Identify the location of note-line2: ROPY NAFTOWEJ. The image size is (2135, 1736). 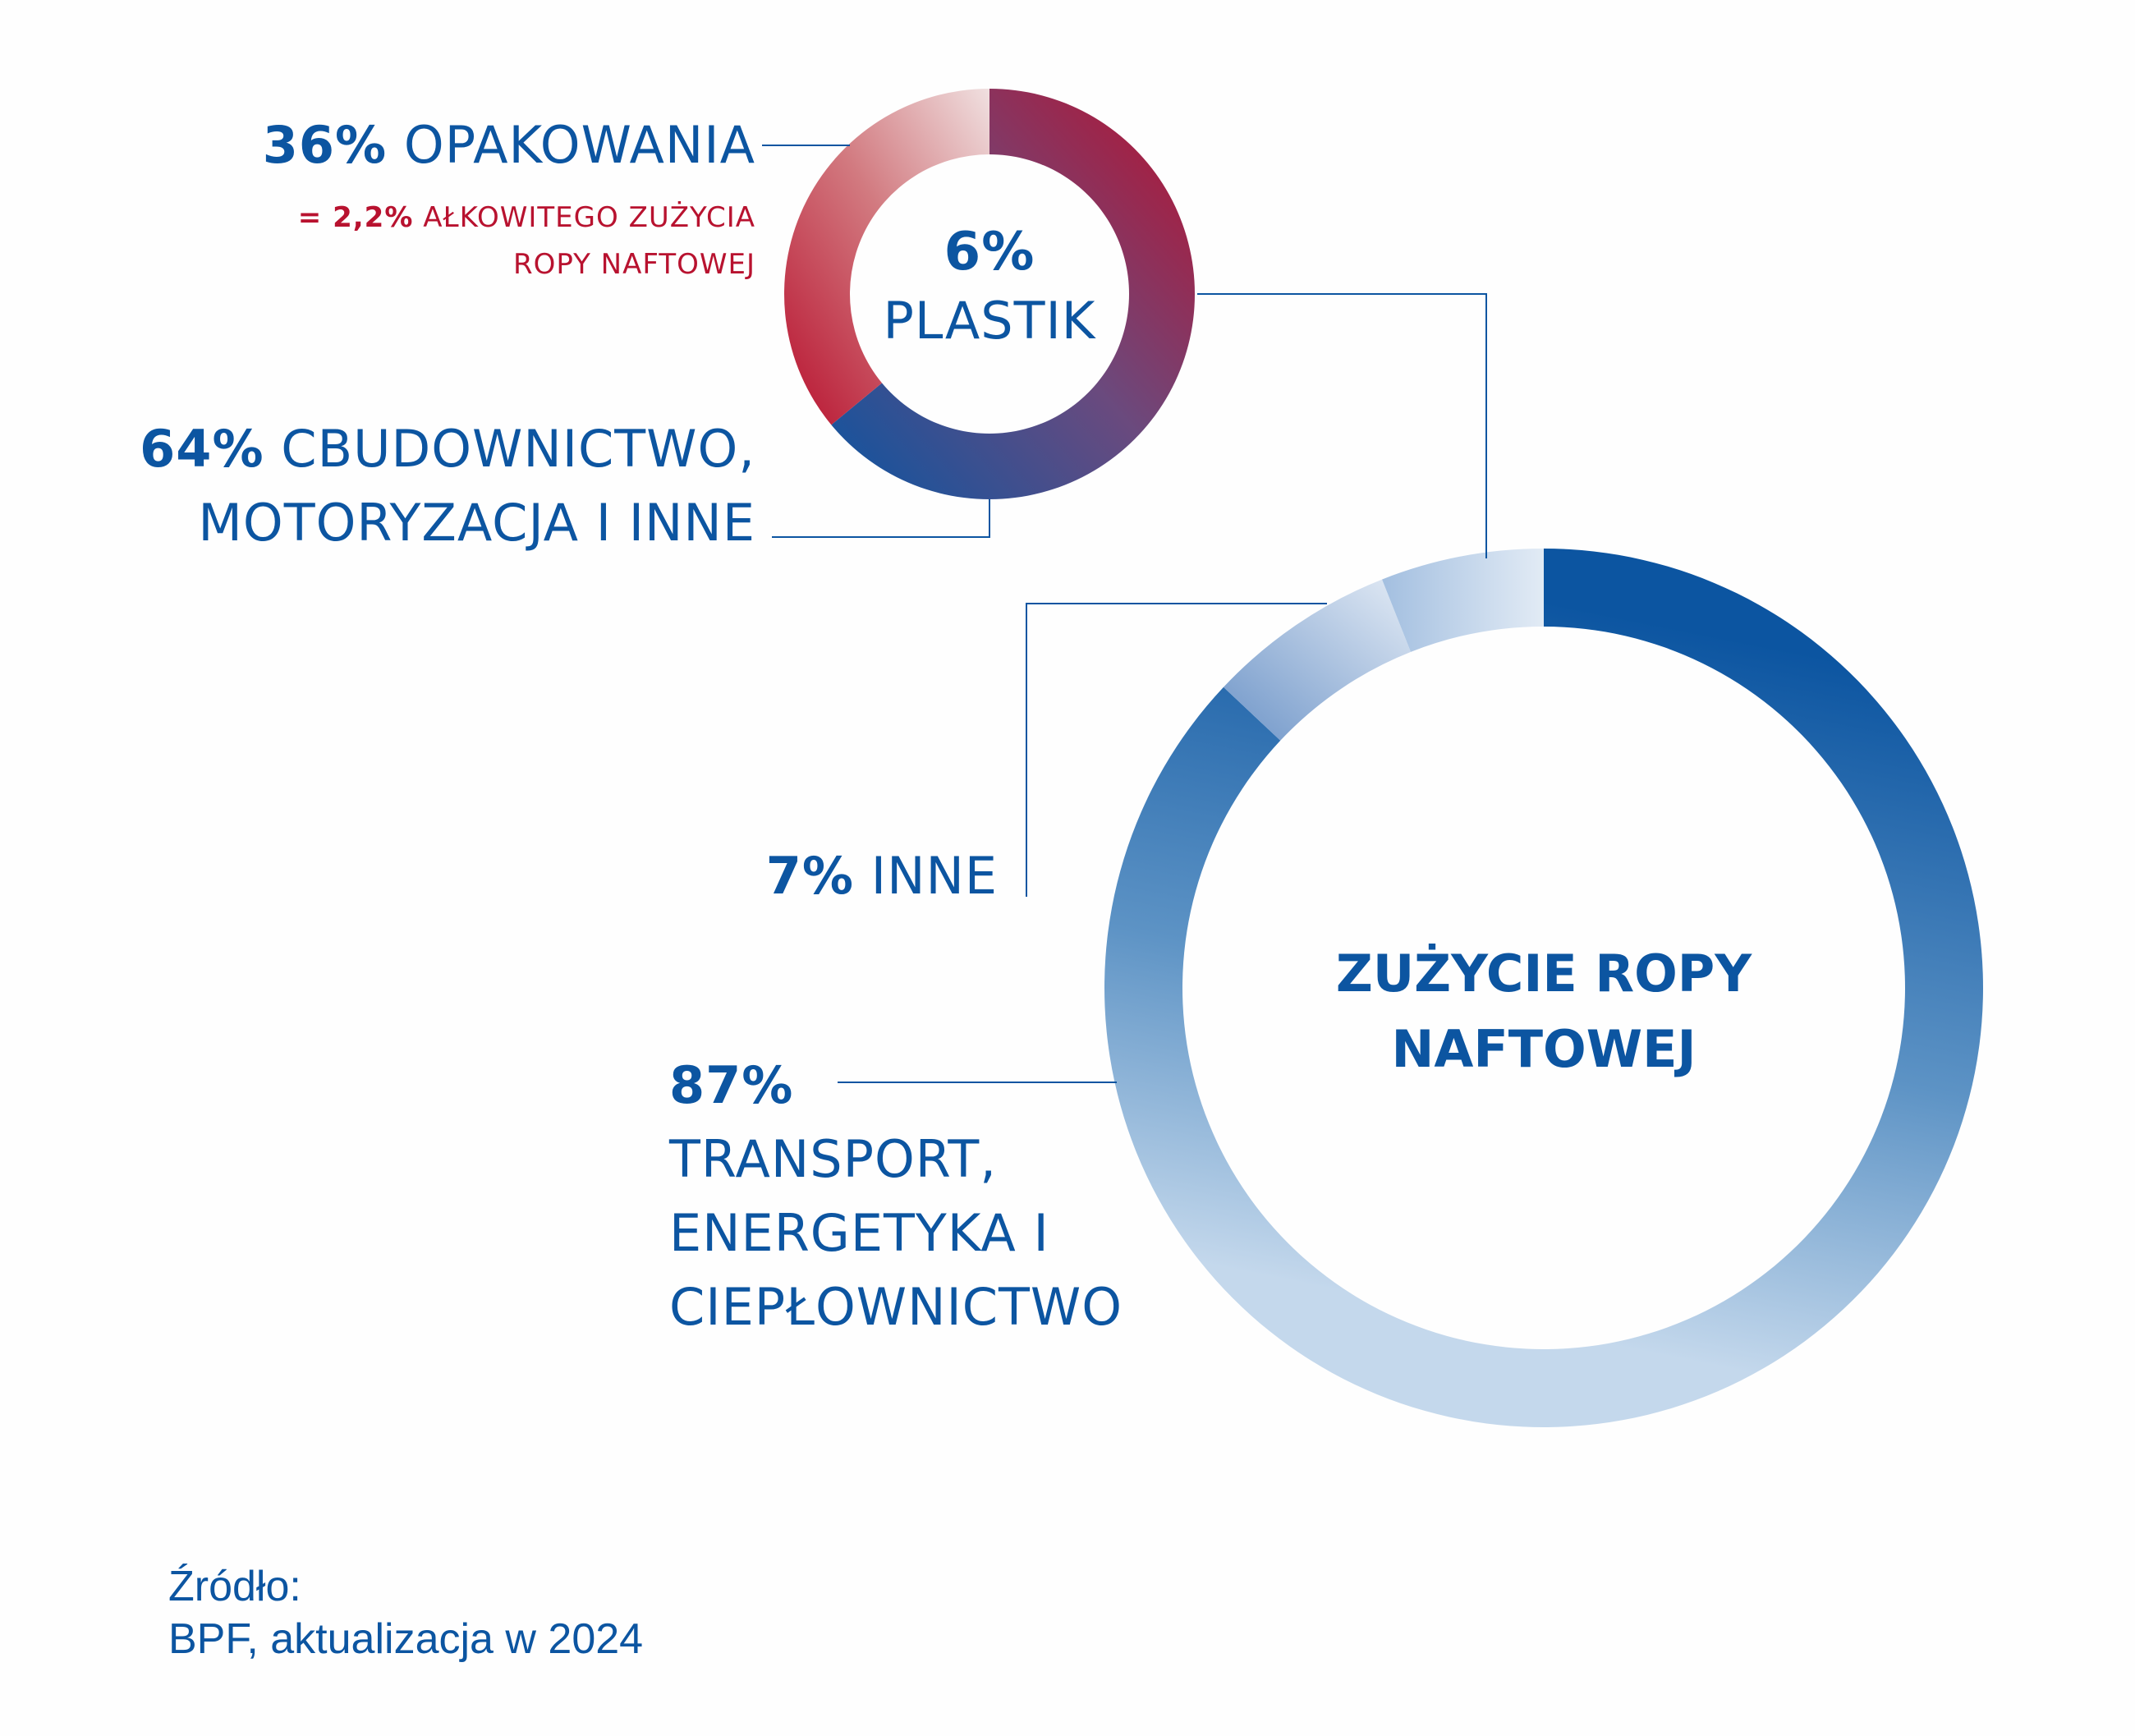
(633, 264).